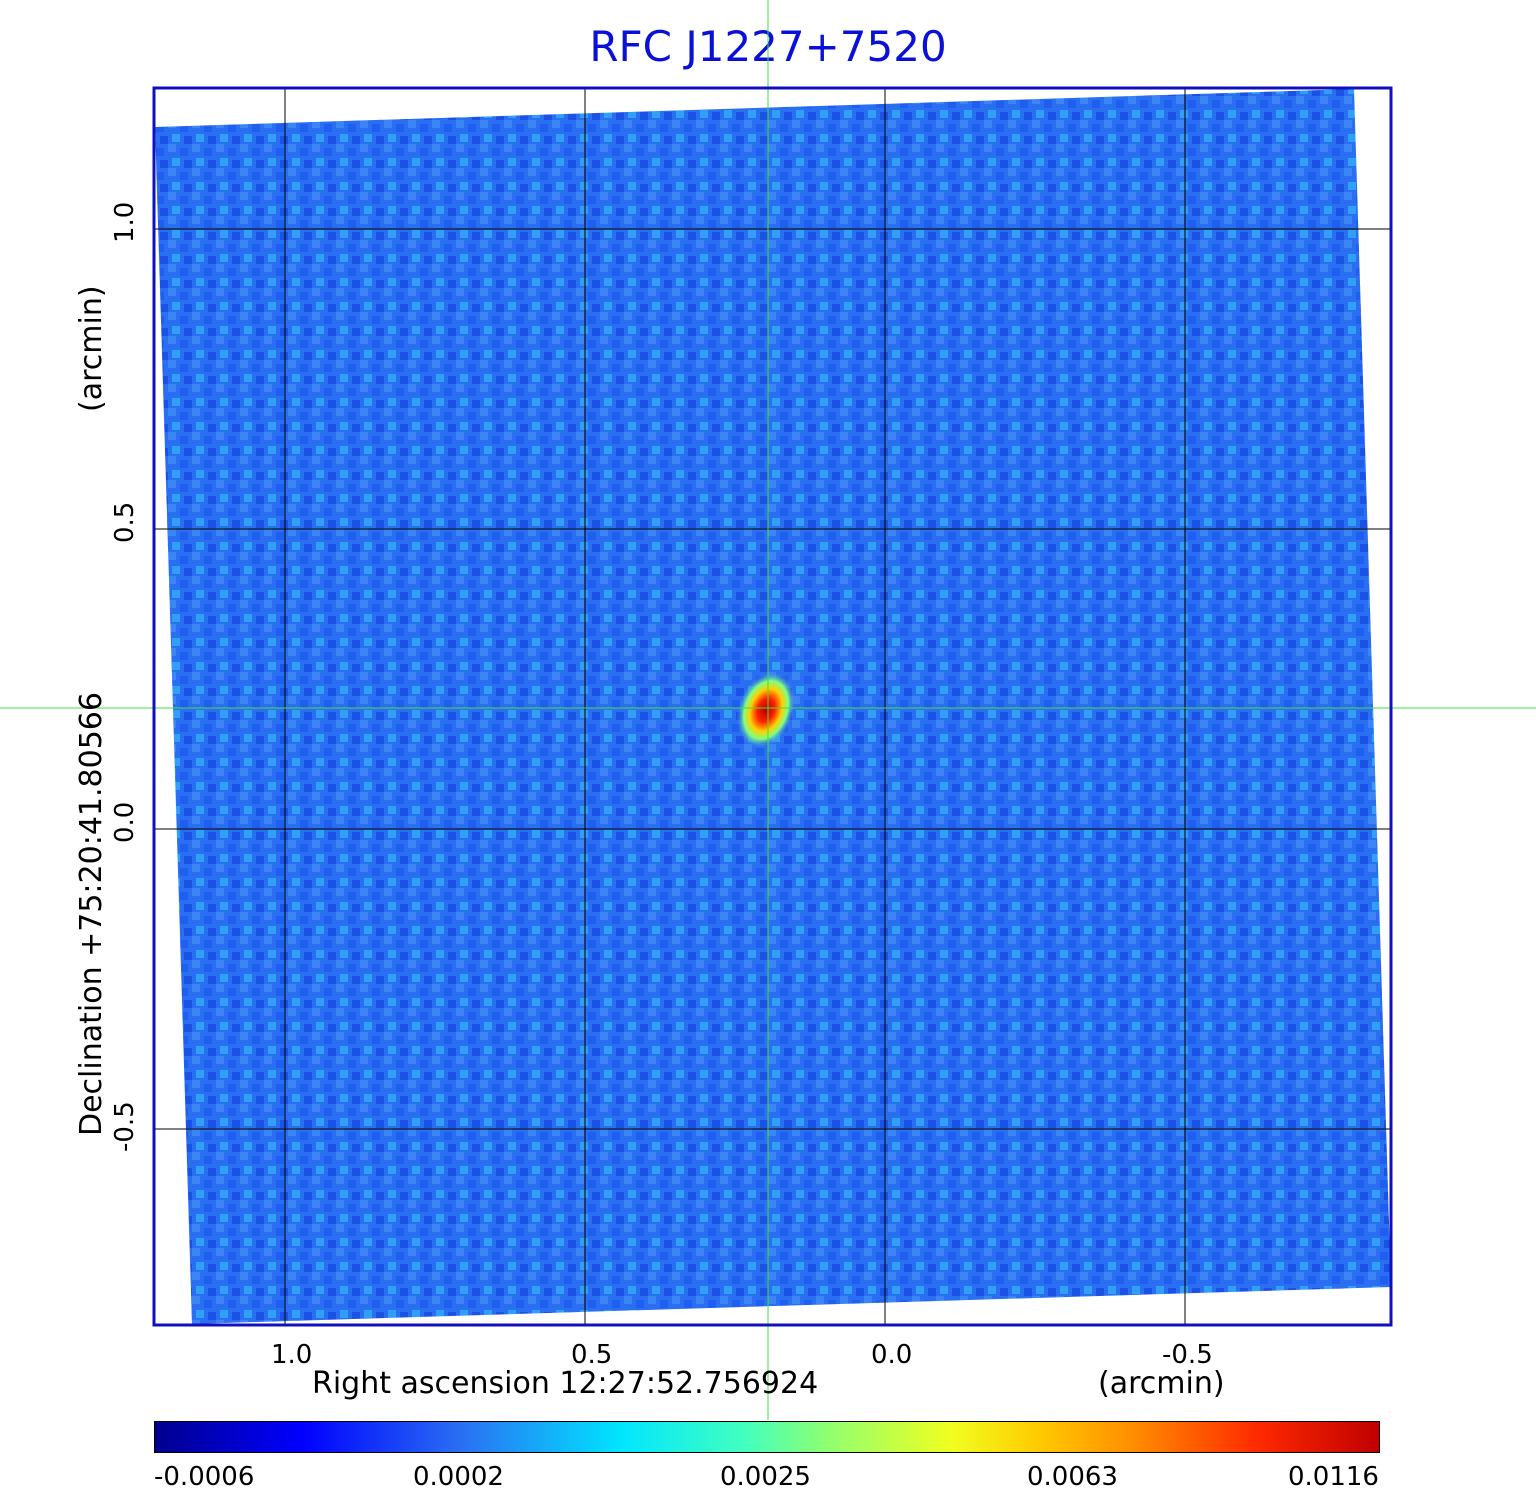 The image size is (1536, 1511). Describe the element at coordinates (91, 348) in the screenshot. I see `y-axis-unit: (arcmin)` at that location.